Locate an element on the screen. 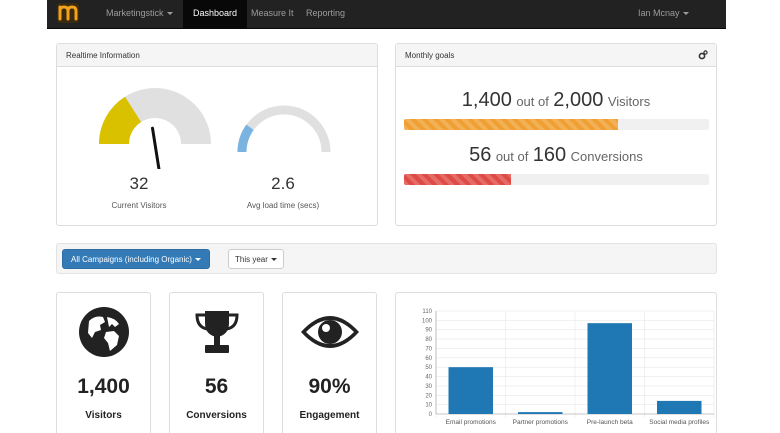 This screenshot has width=780, height=433. conversions-stat-label: Conversions is located at coordinates (216, 415).